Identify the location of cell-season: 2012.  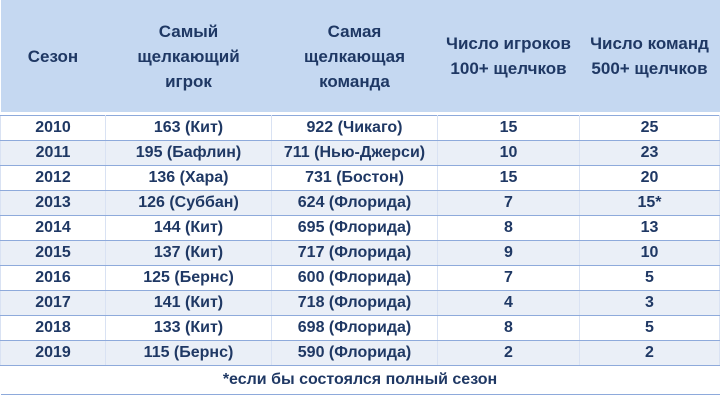
(53, 178).